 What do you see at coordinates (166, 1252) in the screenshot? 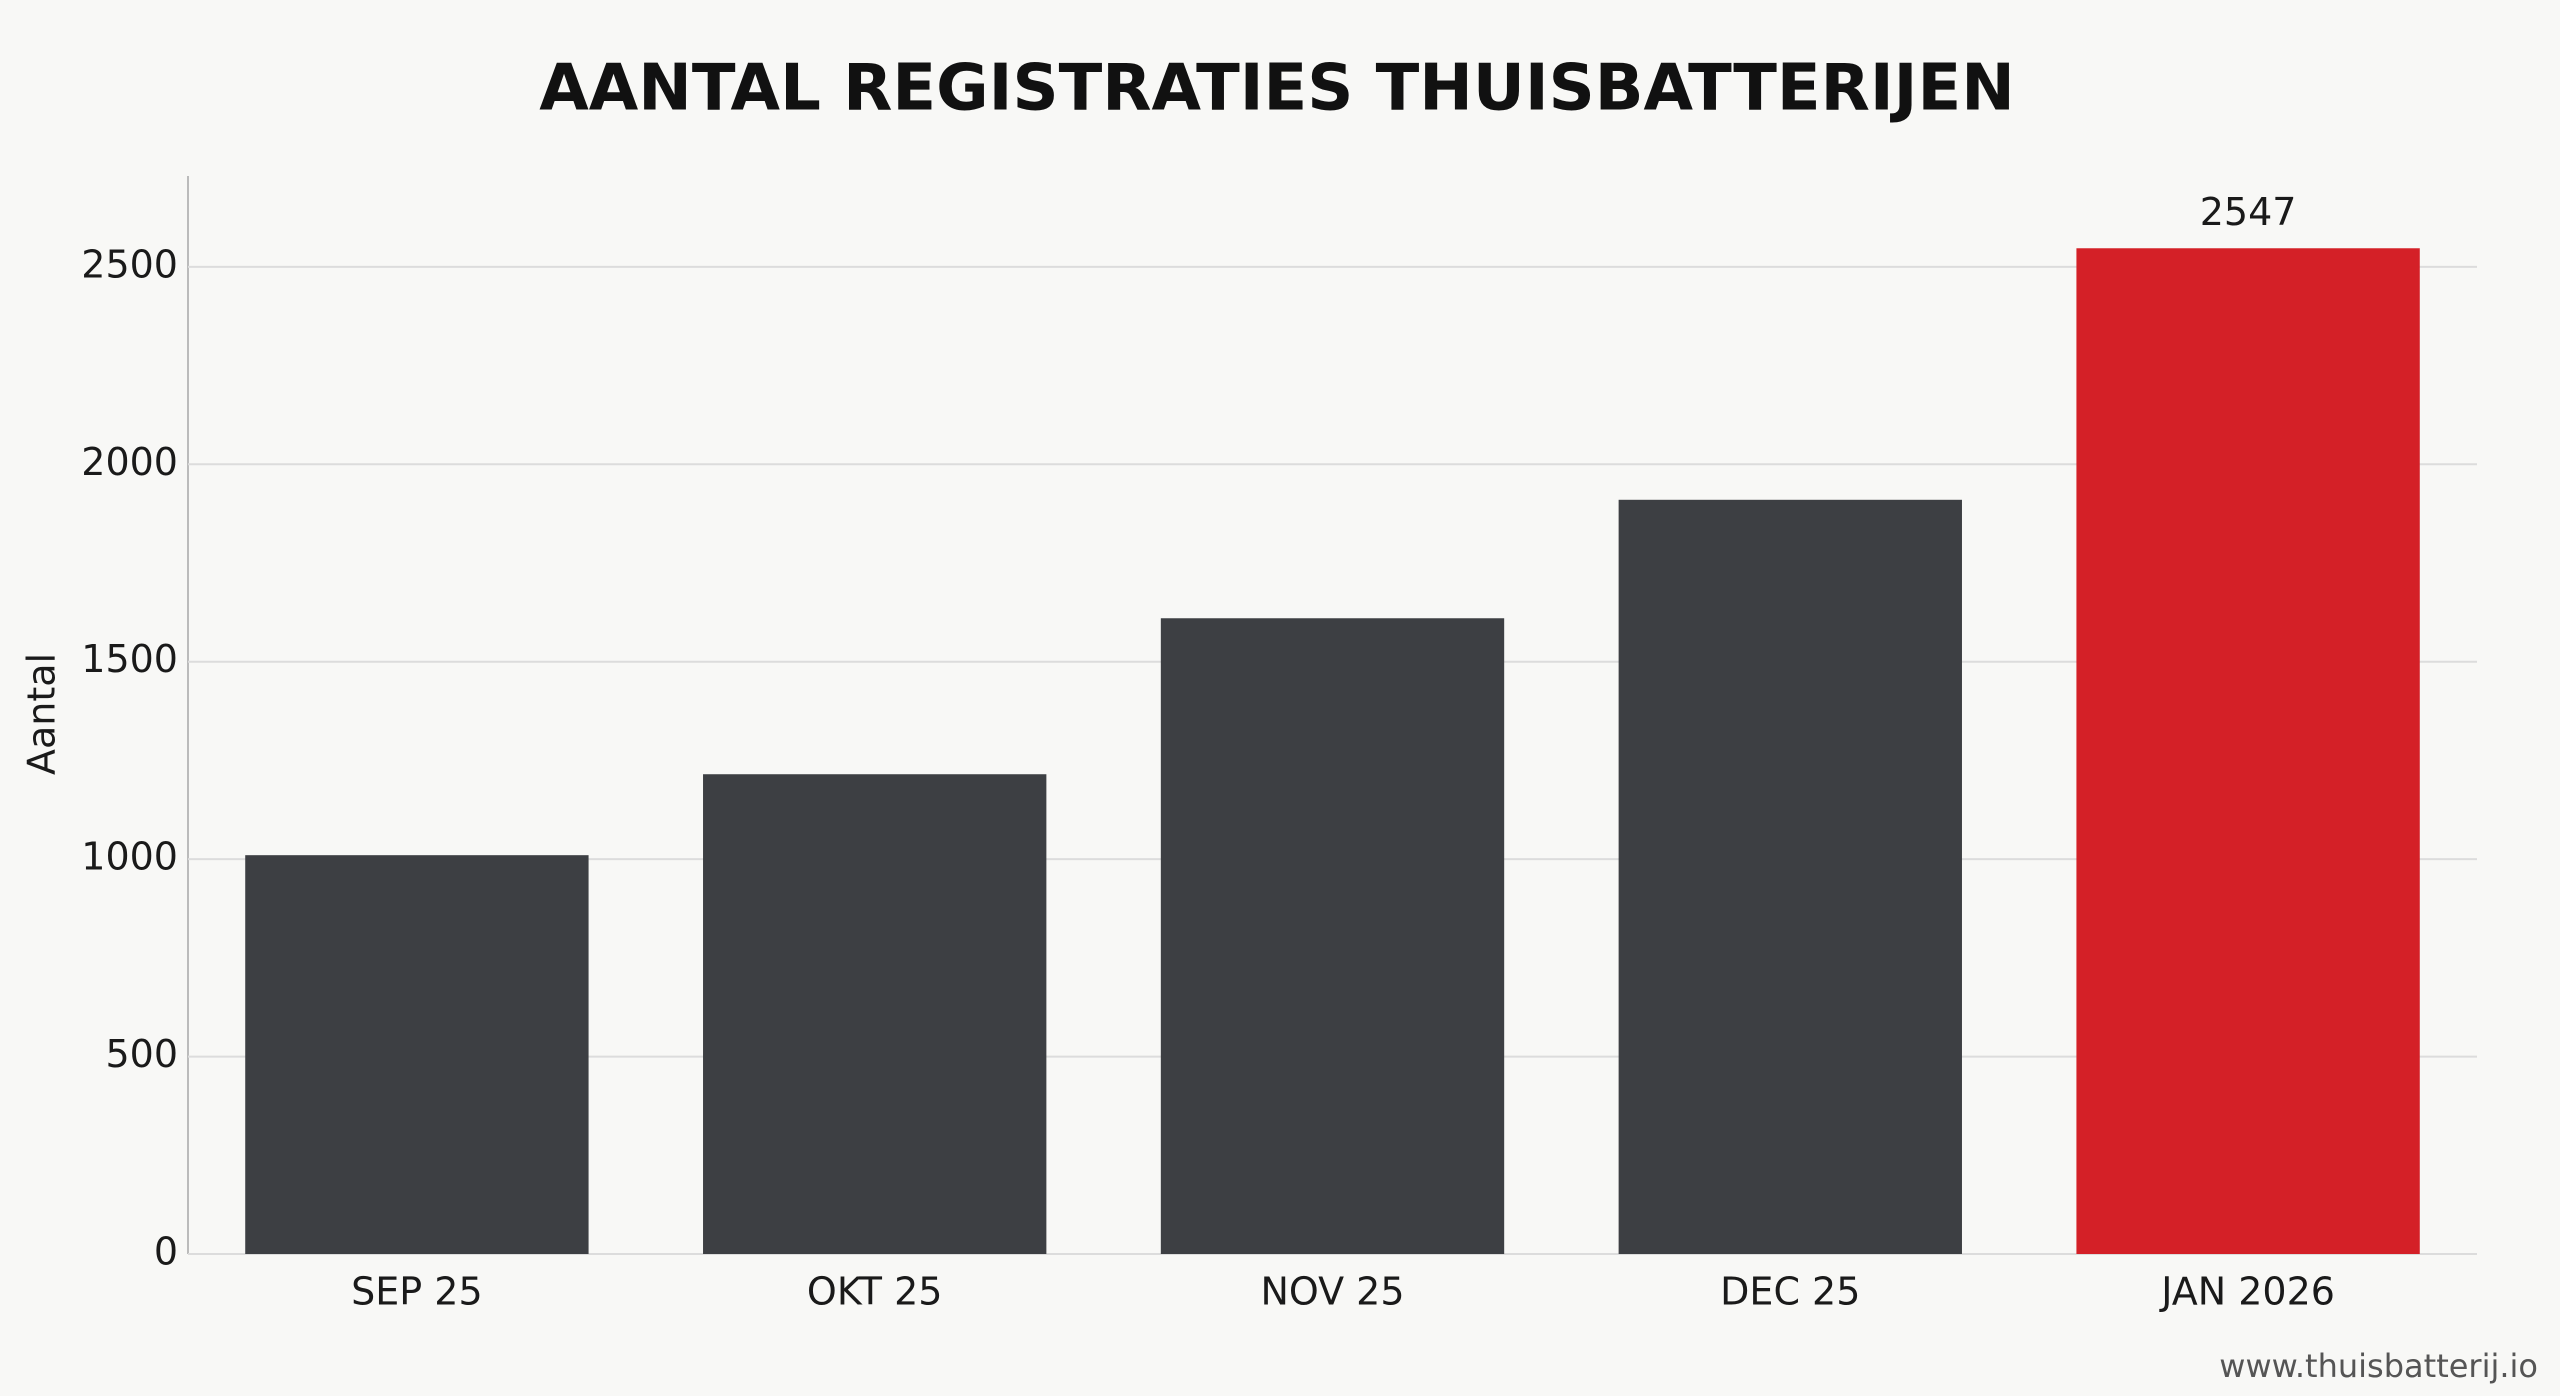
I see `y-tick-label: 0` at bounding box center [166, 1252].